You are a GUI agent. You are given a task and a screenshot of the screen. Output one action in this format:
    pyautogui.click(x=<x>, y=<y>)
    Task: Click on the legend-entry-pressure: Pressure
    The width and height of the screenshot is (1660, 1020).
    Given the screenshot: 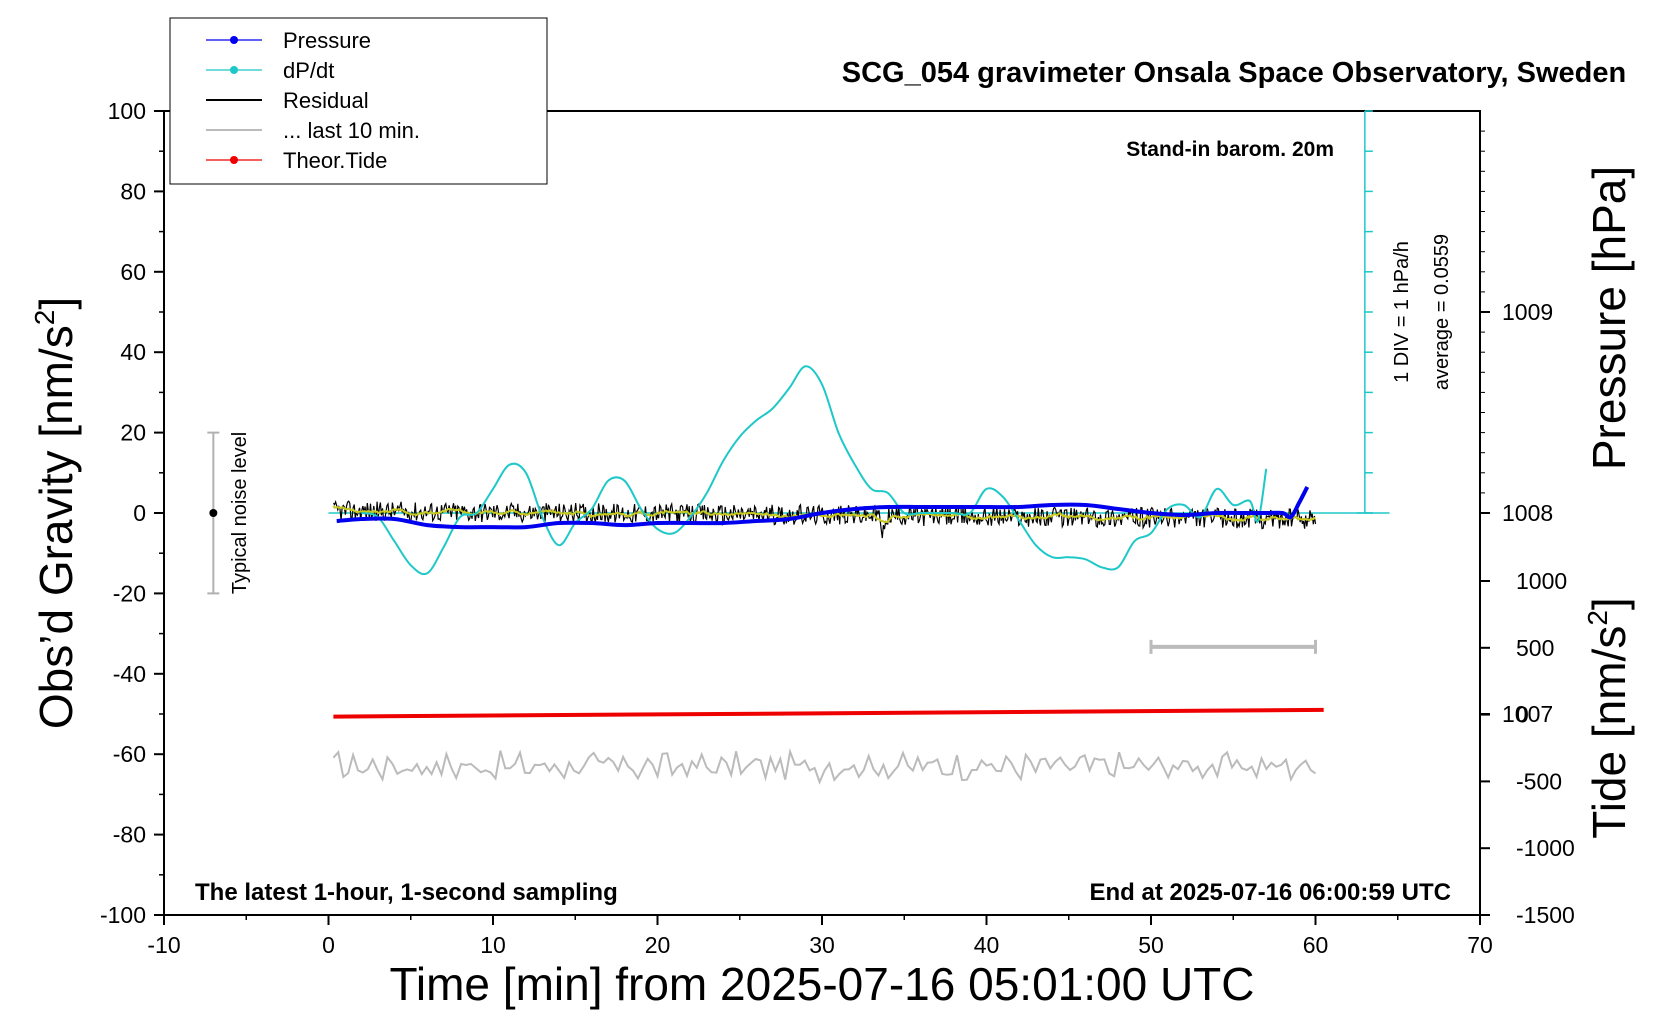 What is the action you would take?
    pyautogui.click(x=288, y=40)
    